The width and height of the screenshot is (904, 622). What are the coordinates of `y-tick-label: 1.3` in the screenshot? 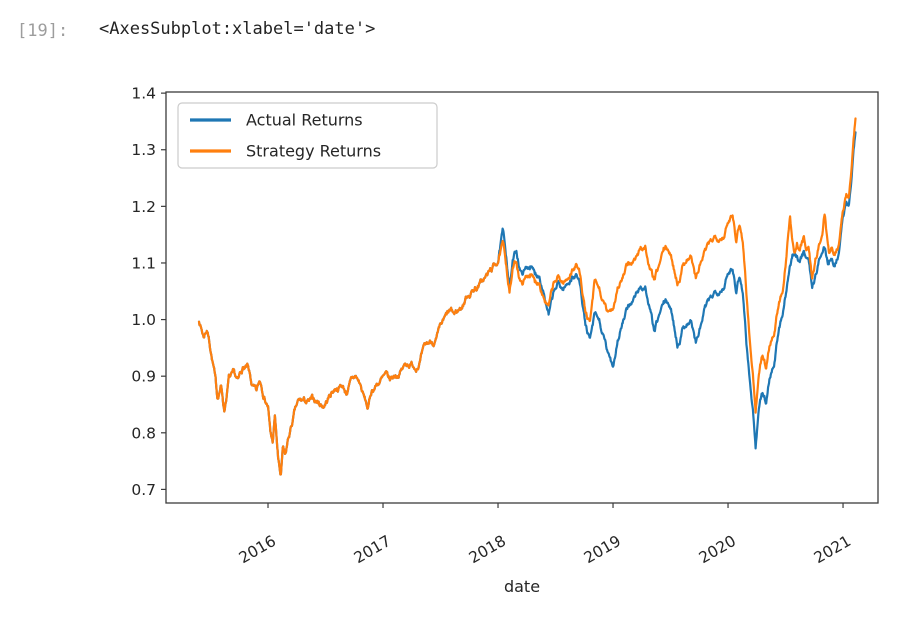 It's located at (143, 150).